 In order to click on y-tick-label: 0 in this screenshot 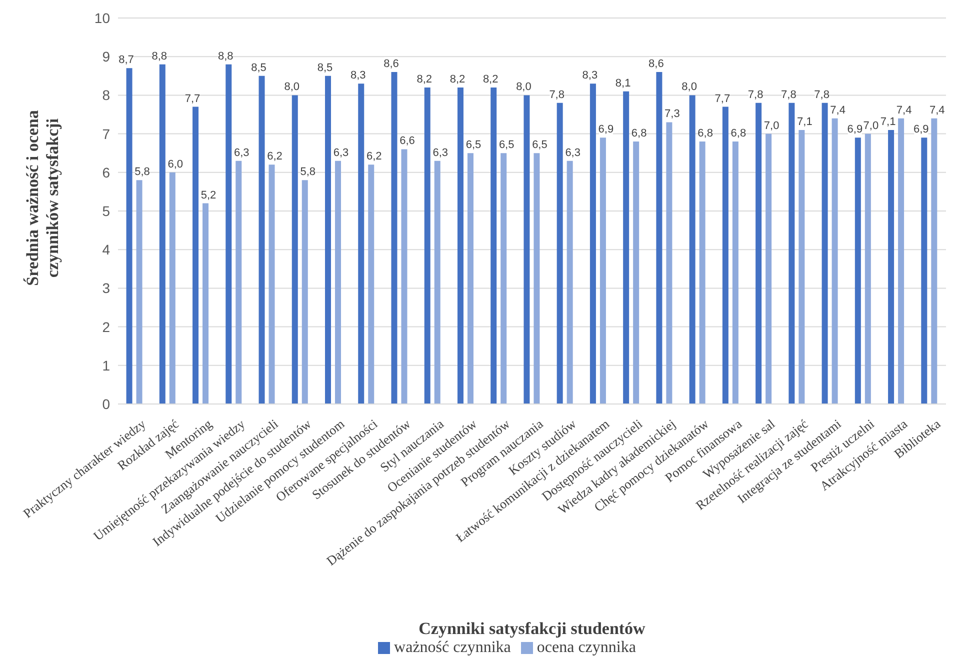, I will do `click(106, 404)`.